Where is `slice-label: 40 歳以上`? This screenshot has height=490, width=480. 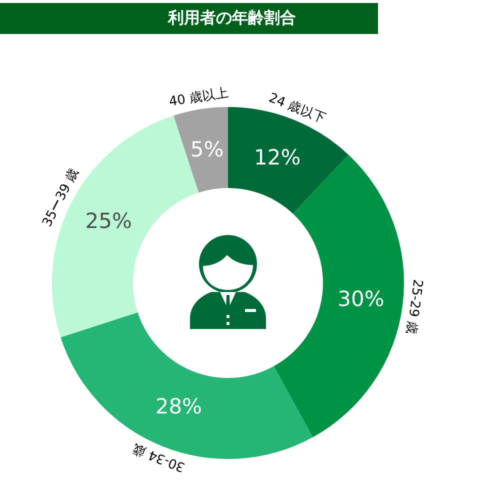 slice-label: 40 歳以上 is located at coordinates (199, 98).